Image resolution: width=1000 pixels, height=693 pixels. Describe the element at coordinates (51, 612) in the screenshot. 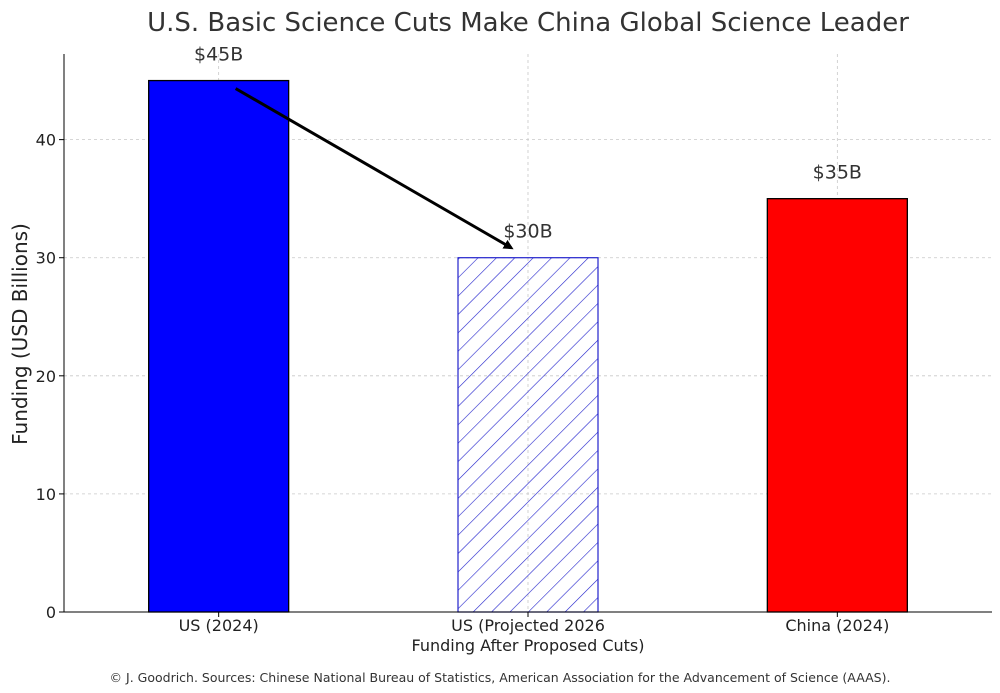

I see `y-tick-label: 0` at that location.